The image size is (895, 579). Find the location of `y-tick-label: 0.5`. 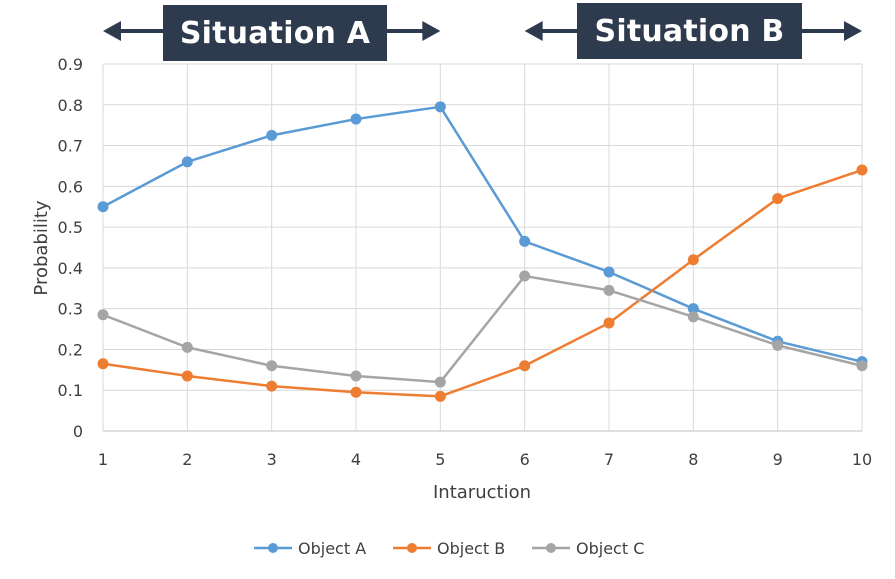

y-tick-label: 0.5 is located at coordinates (70, 227).